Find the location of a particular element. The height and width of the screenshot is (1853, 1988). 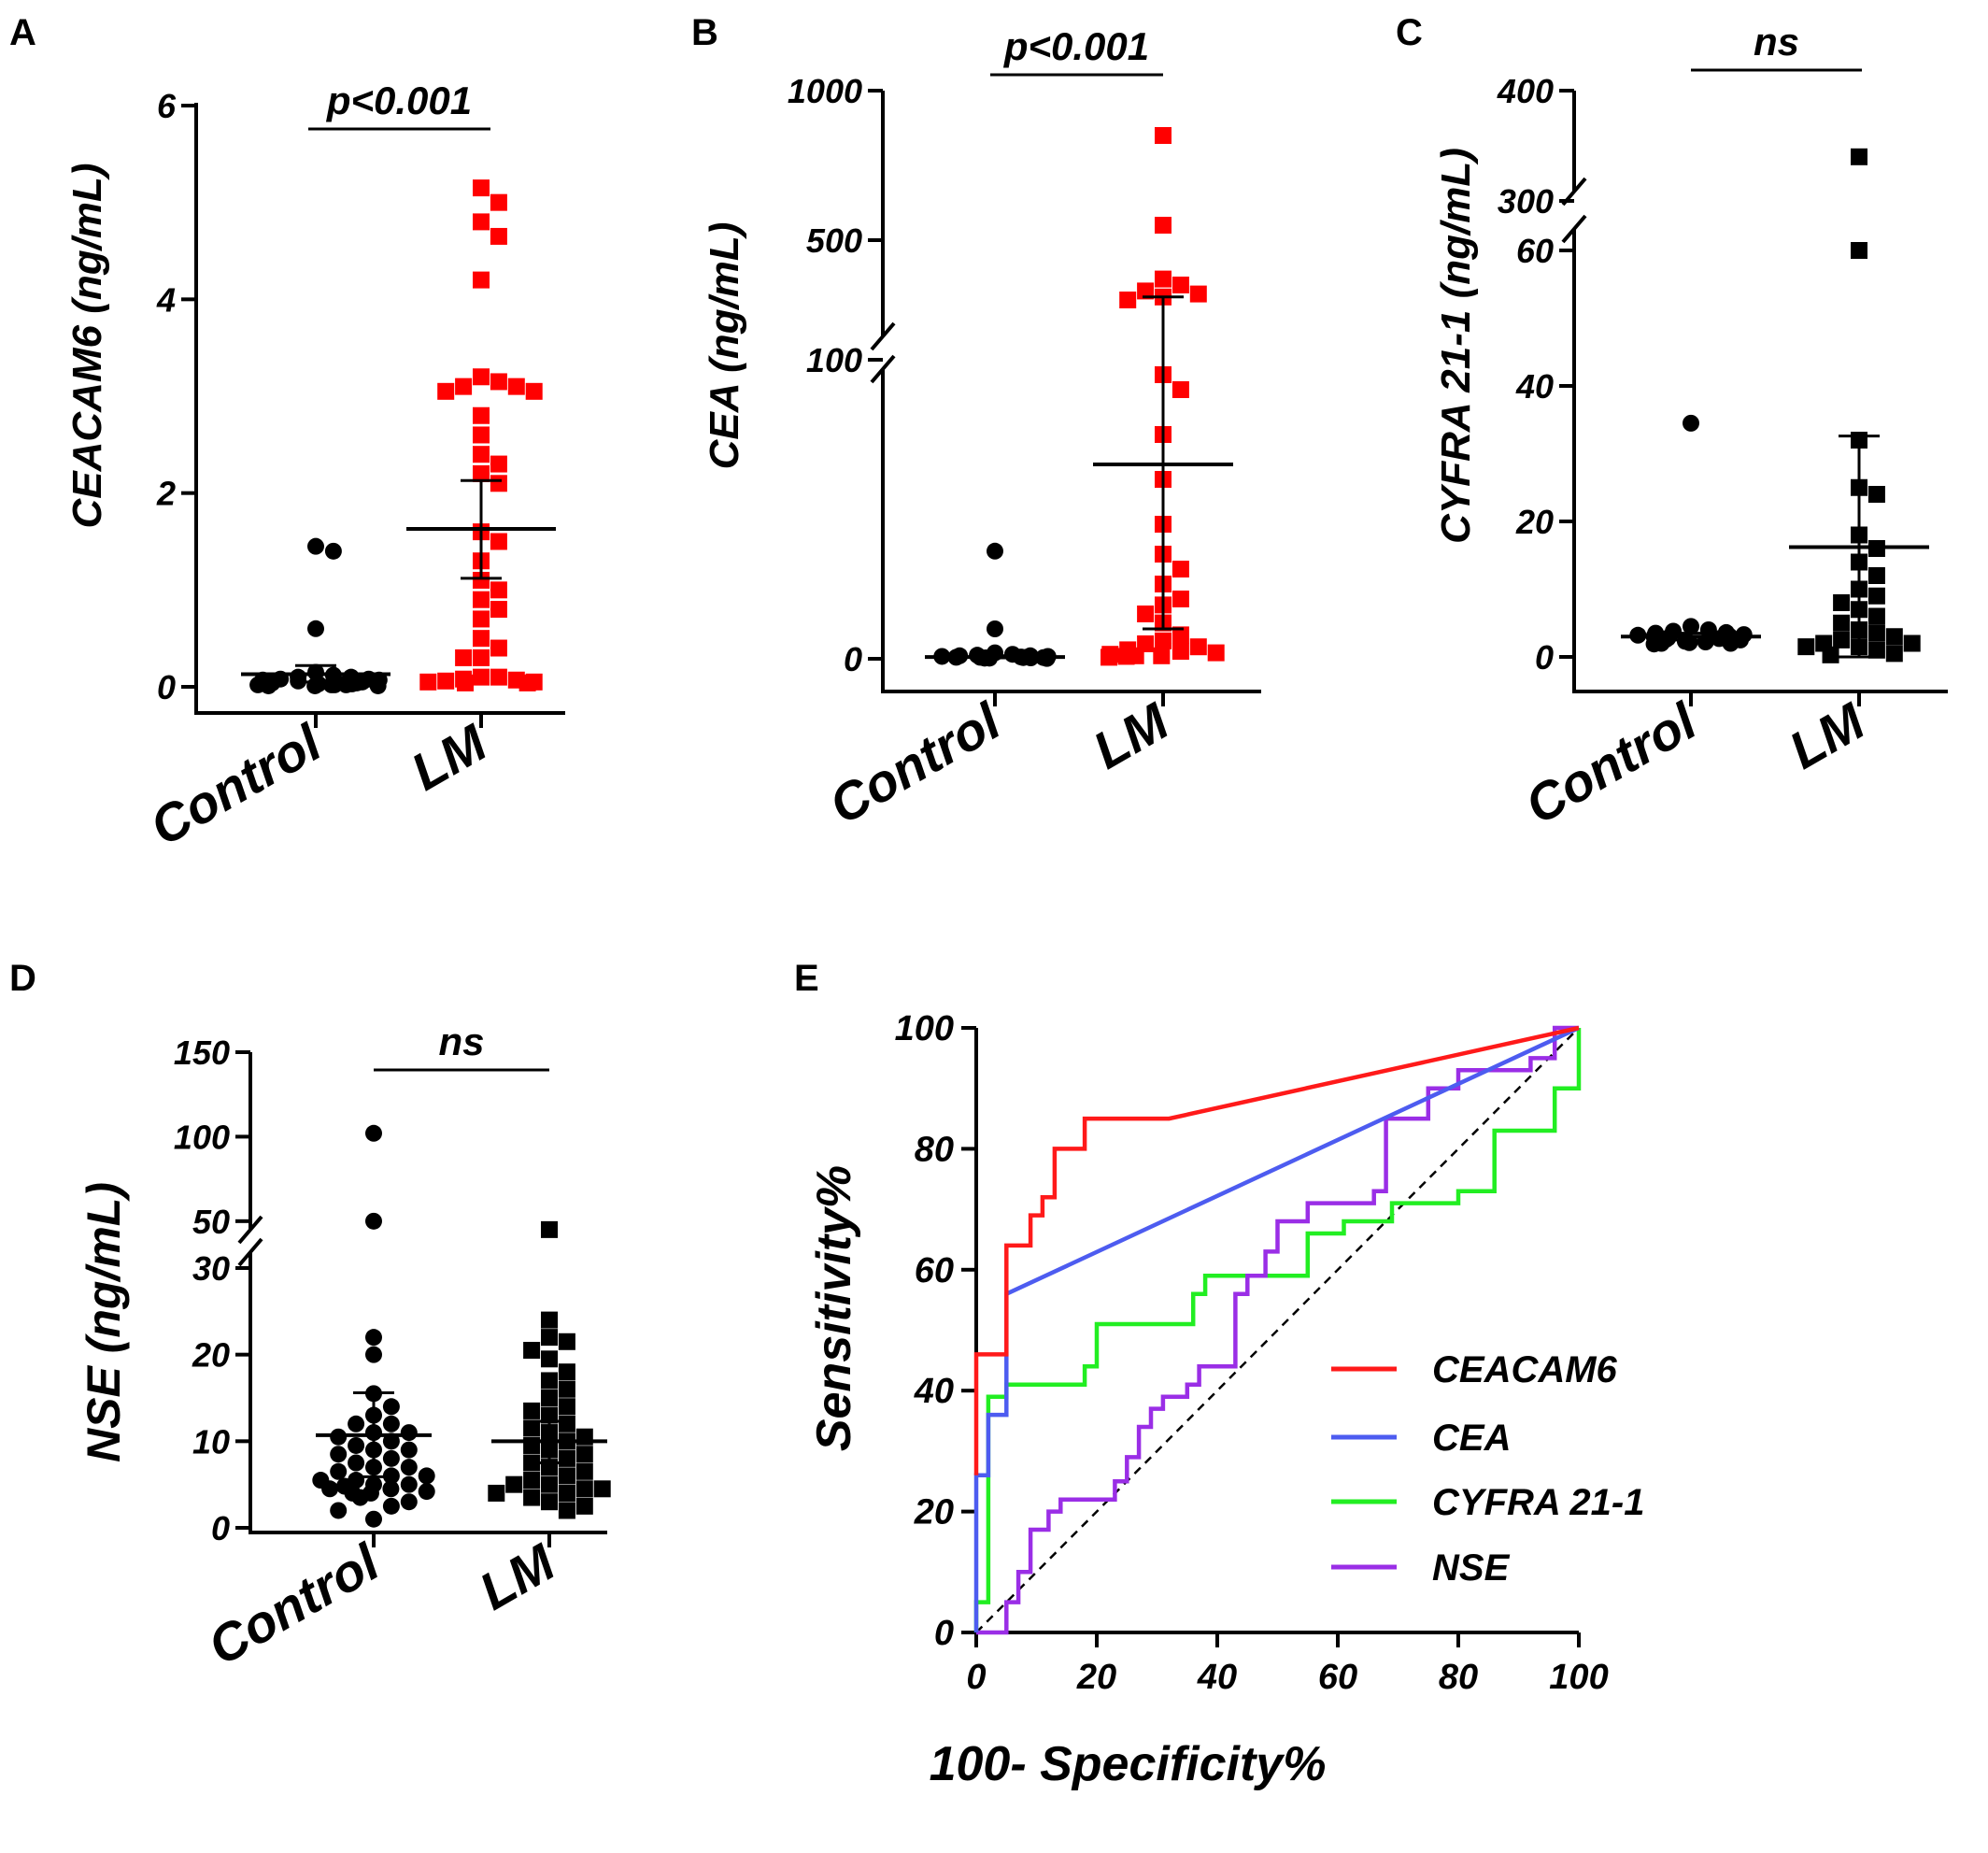

x-tick-label: 20 is located at coordinates (1096, 1677).